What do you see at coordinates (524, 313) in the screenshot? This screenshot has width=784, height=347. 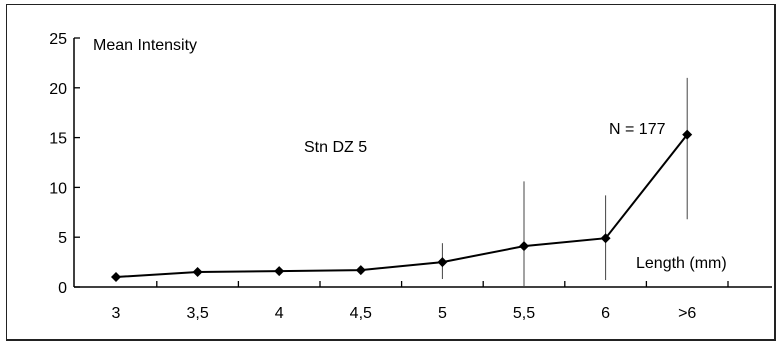 I see `x-tick-label: 5,5` at bounding box center [524, 313].